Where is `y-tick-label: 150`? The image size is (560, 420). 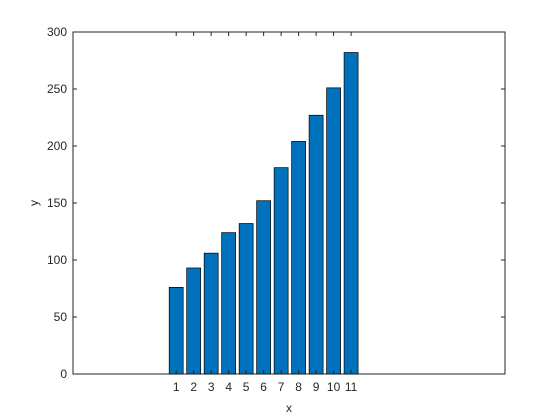
y-tick-label: 150 is located at coordinates (57, 203).